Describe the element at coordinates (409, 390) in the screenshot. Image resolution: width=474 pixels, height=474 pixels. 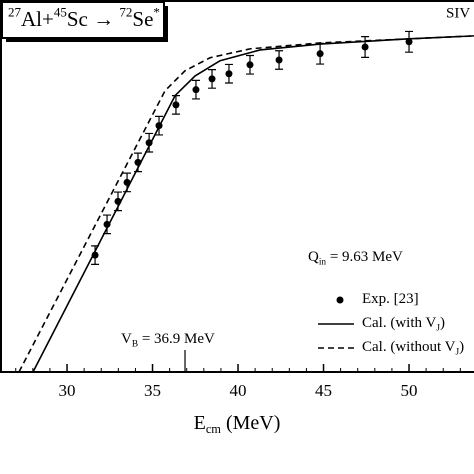
I see `x-tick-label: 50` at that location.